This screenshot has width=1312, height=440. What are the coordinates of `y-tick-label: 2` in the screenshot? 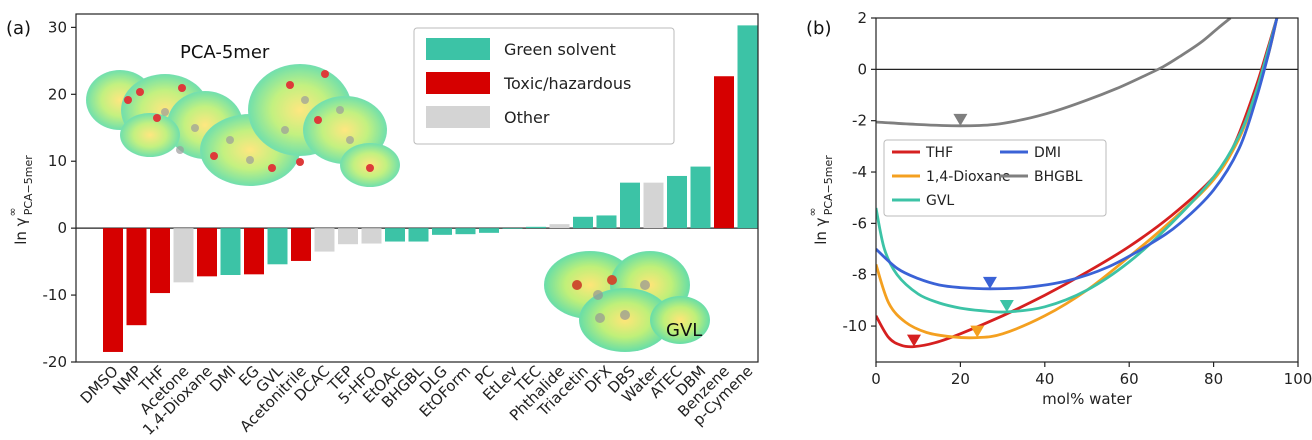 It's located at (862, 18).